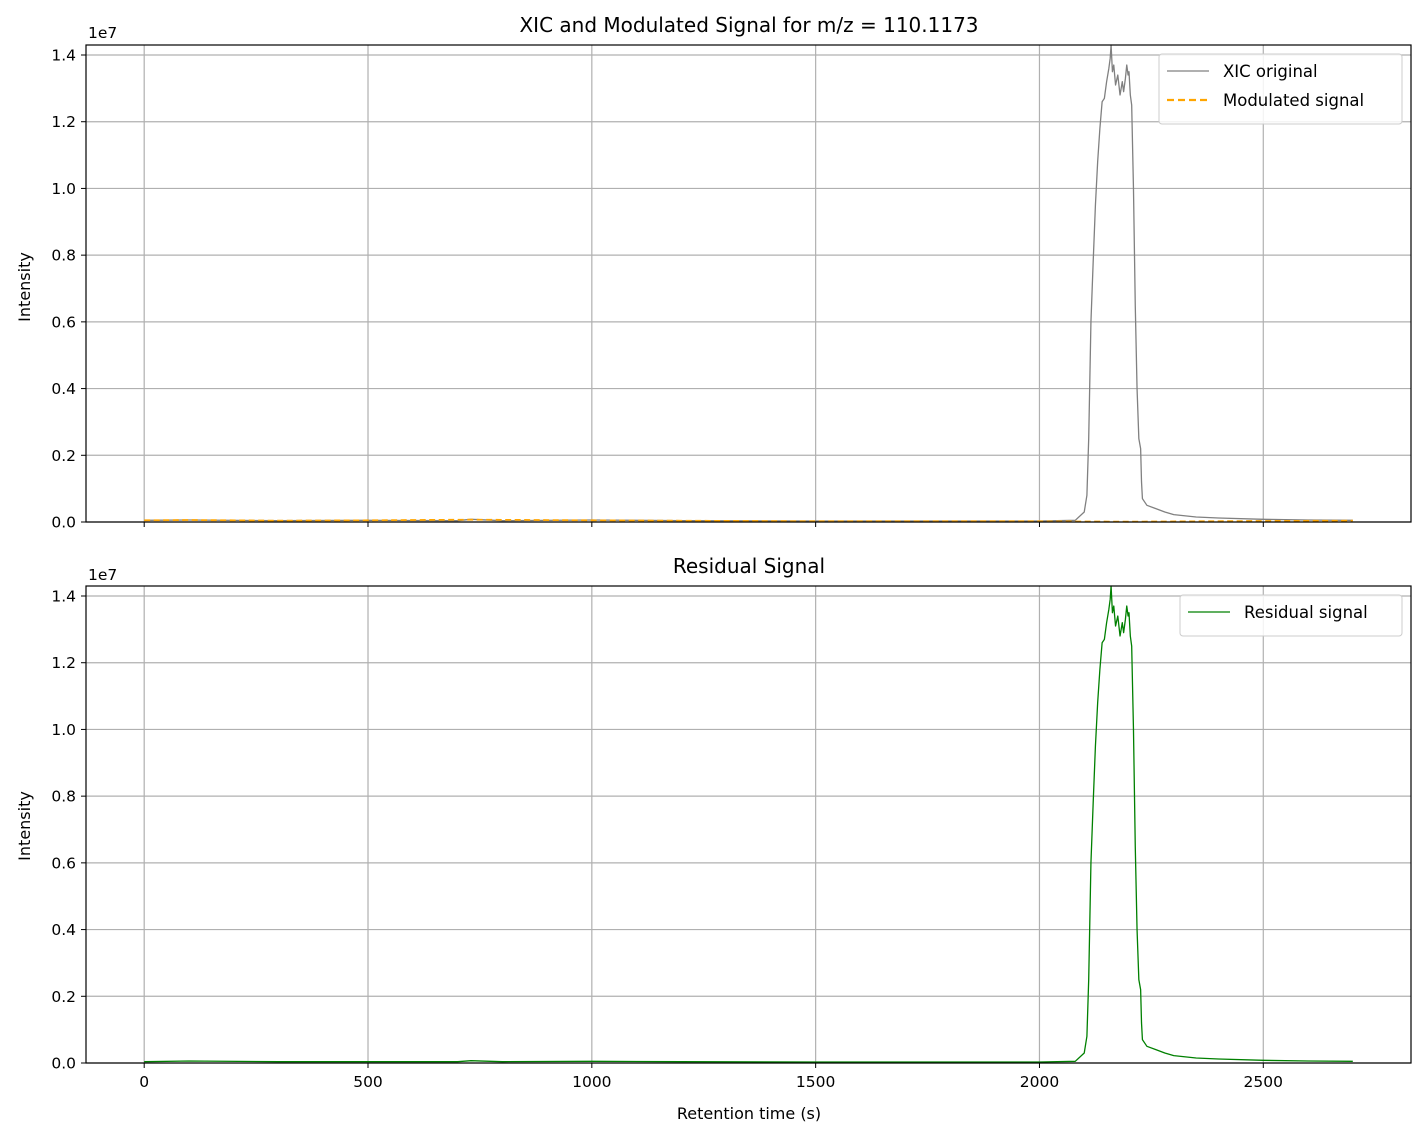  I want to click on xic-y-tick-label: 0.2, so click(63, 456).